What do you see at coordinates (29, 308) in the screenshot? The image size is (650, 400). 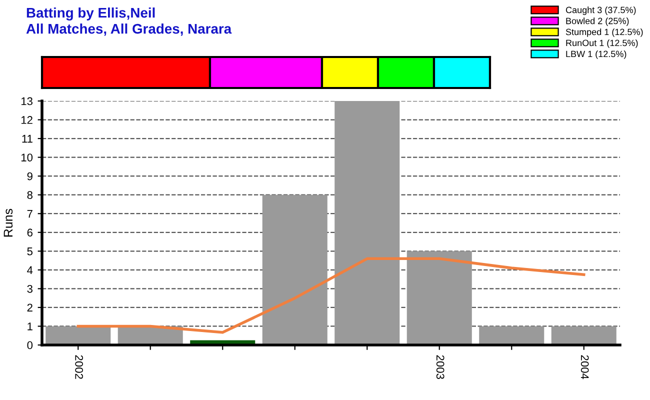 I see `y-tick-label: 2` at bounding box center [29, 308].